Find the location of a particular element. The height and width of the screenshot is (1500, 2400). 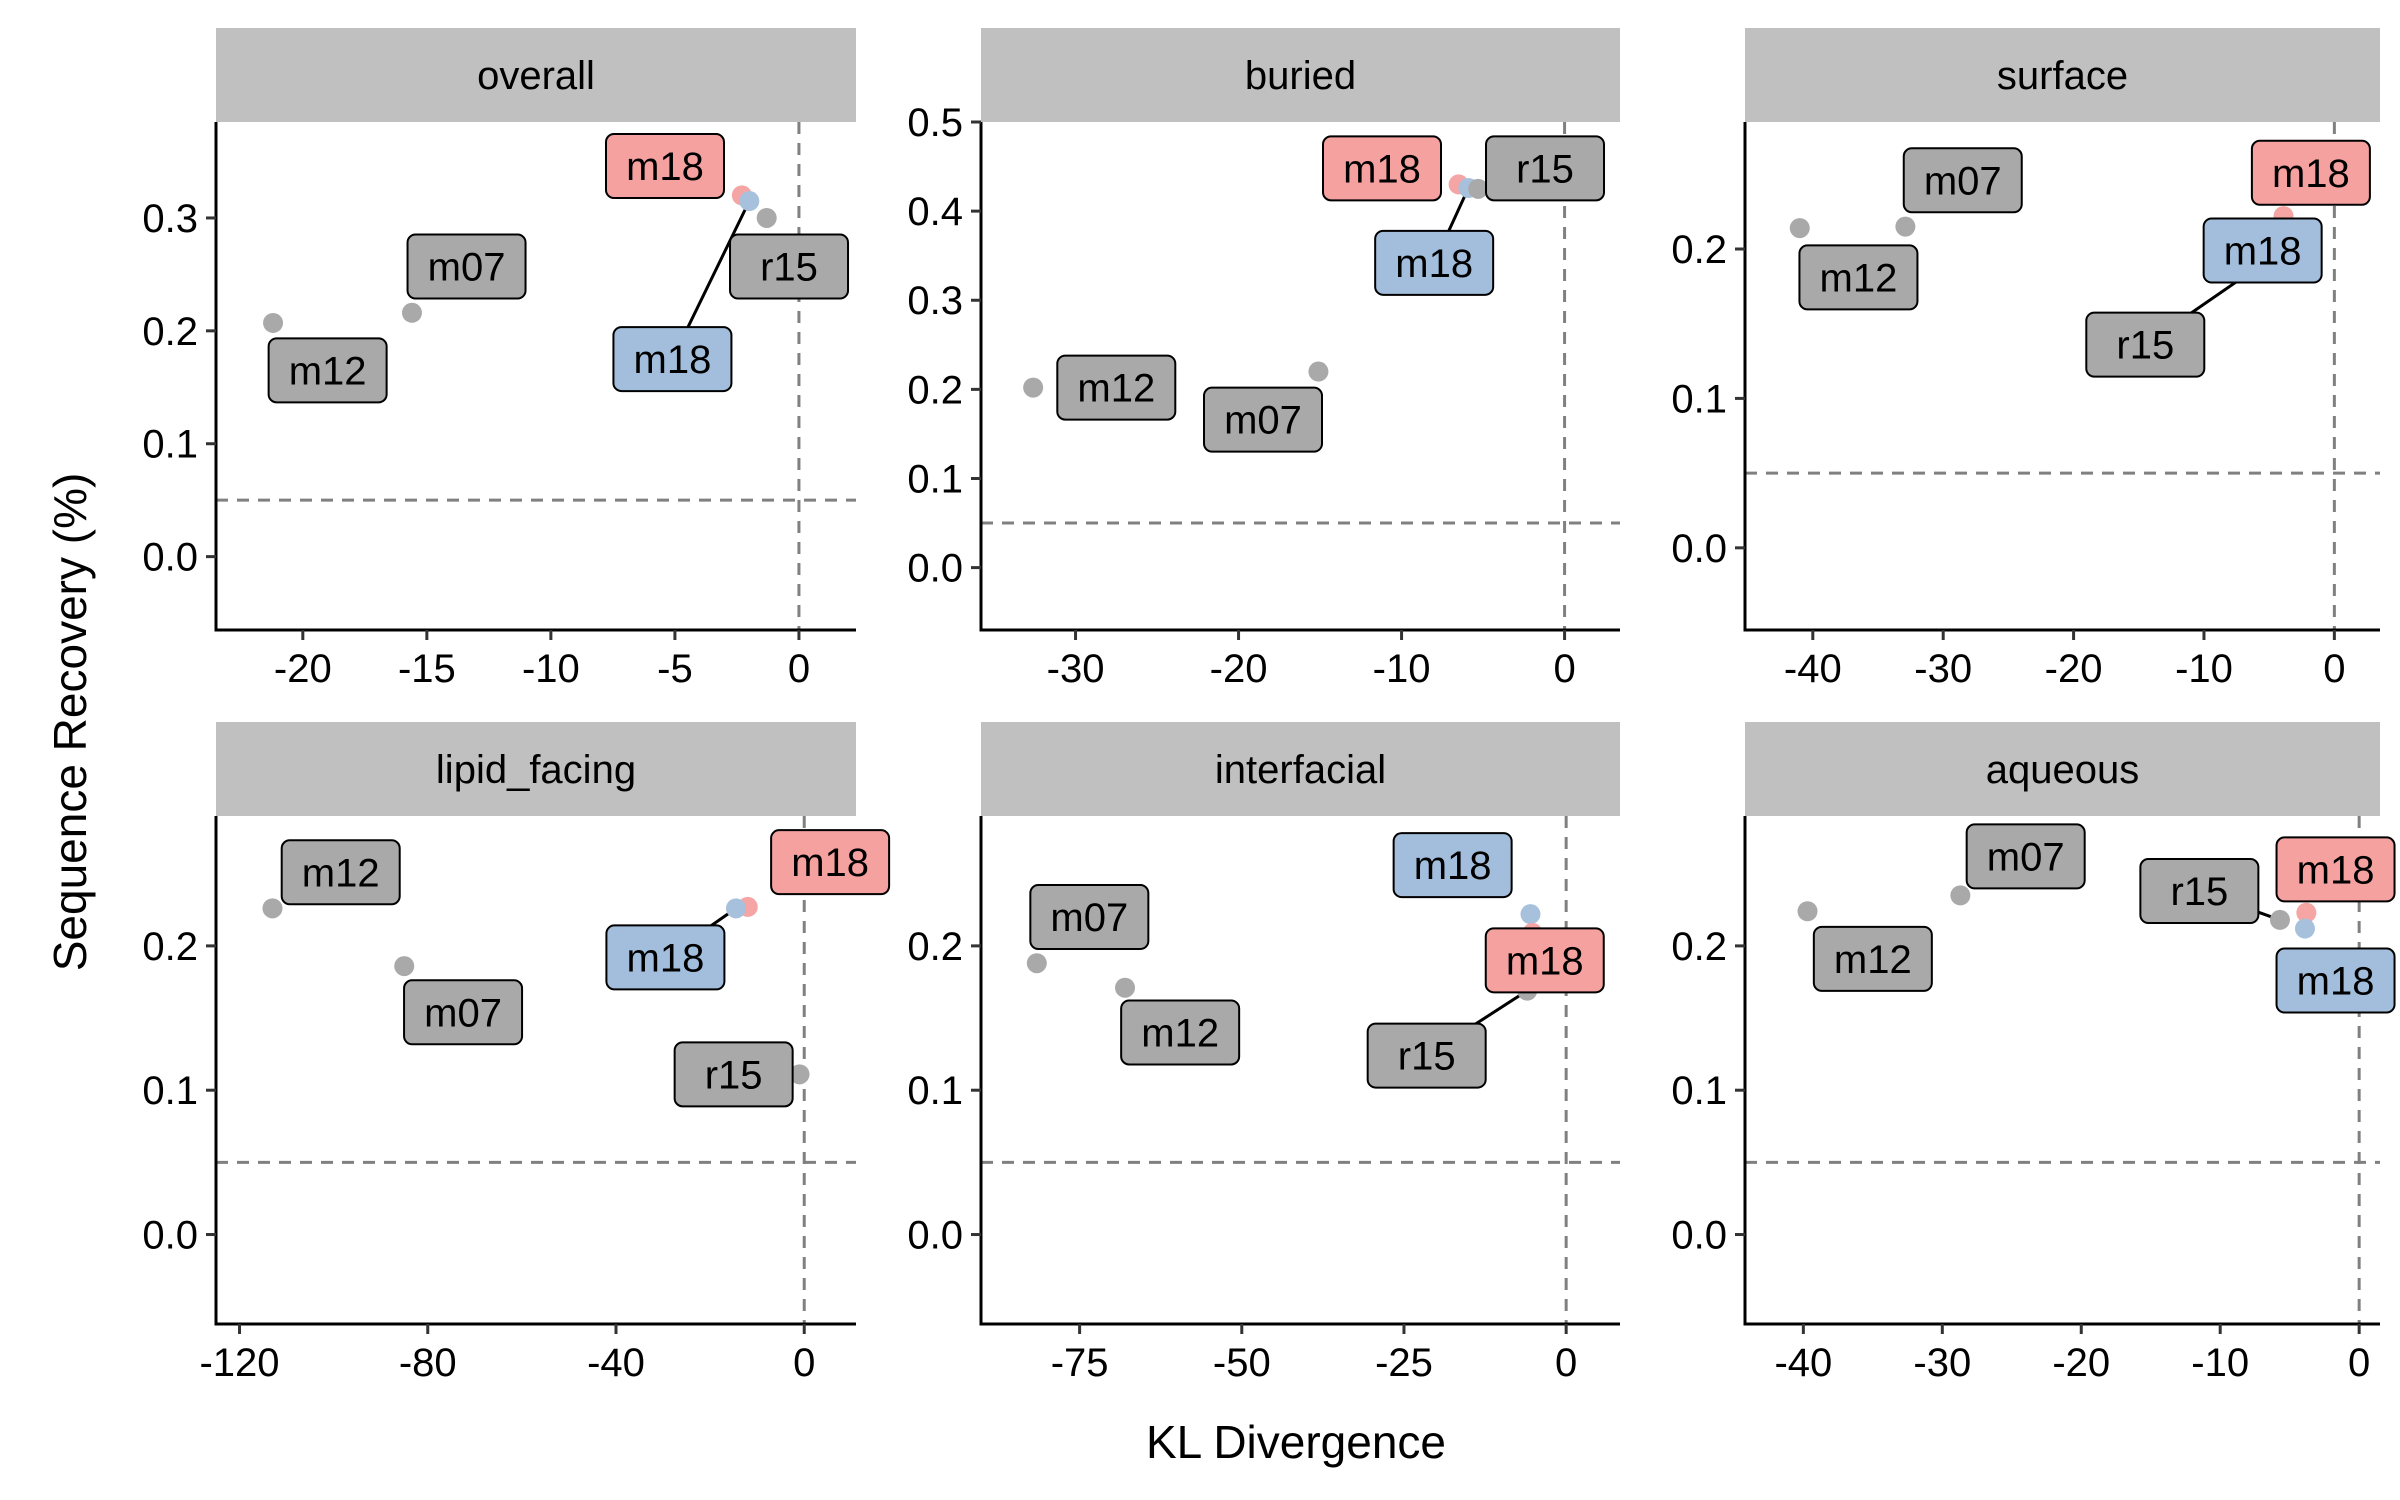

facet-title: buried is located at coordinates (1300, 76).